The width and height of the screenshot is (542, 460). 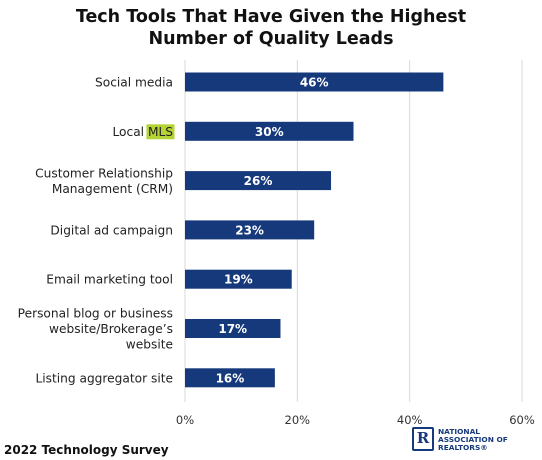 What do you see at coordinates (109, 280) in the screenshot?
I see `category-label: Email marketing tool` at bounding box center [109, 280].